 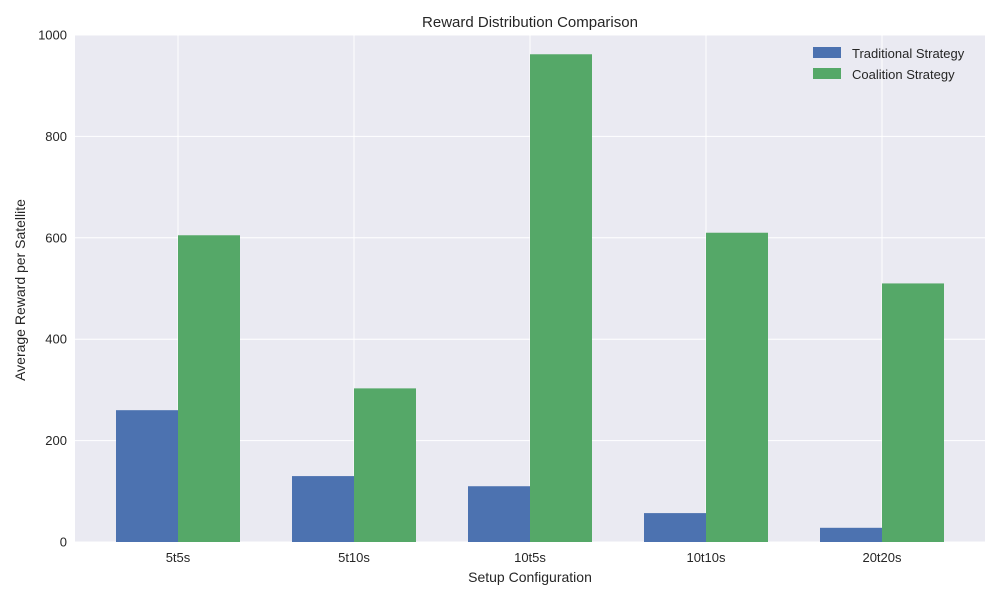 I want to click on traditional-bar-10t10s, so click(x=675, y=527).